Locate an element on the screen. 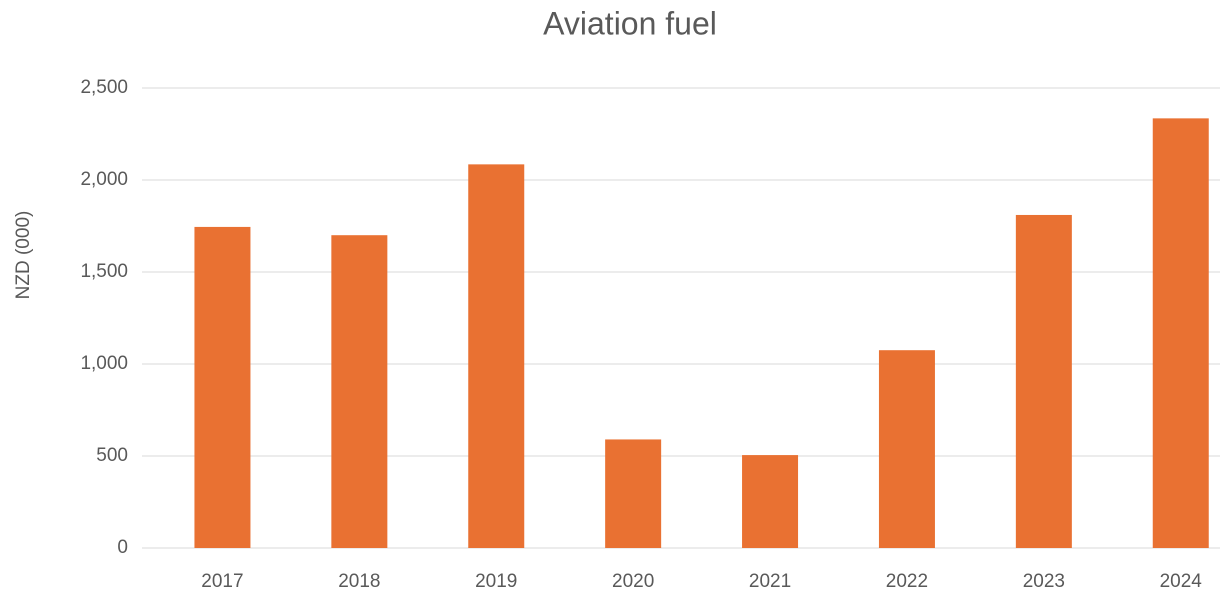 The height and width of the screenshot is (598, 1222). x-tick-label: 2017 is located at coordinates (222, 581).